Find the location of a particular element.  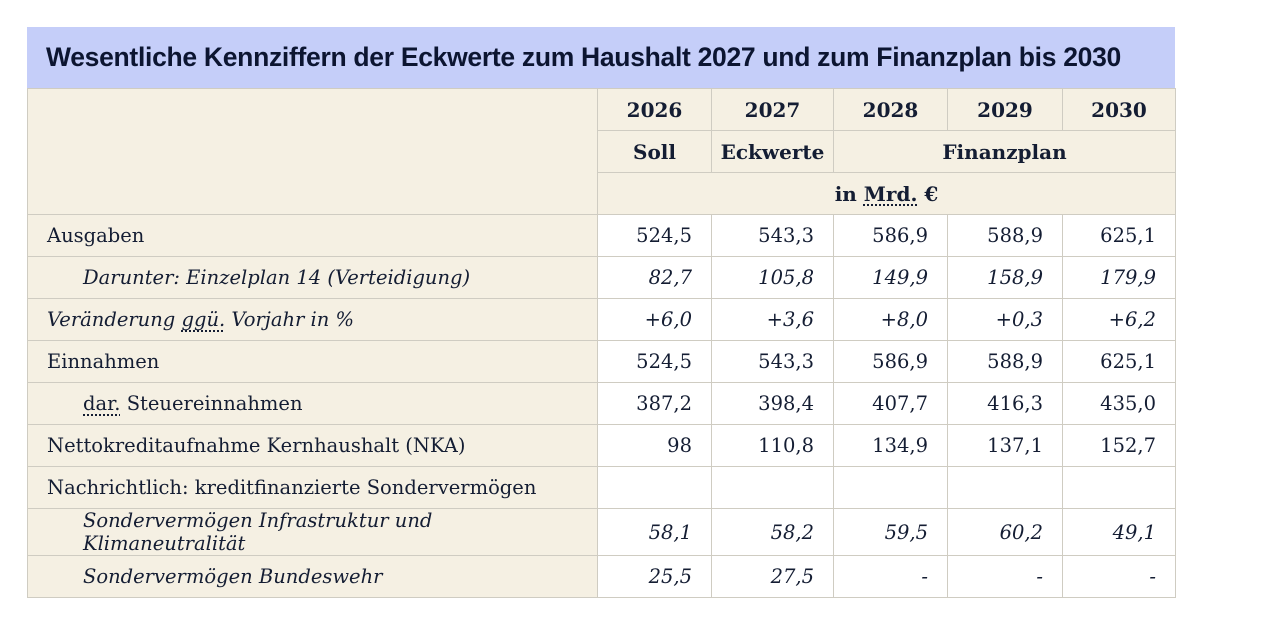

cell-sondervermoegen-bundeswehr-2030: - is located at coordinates (1119, 576).